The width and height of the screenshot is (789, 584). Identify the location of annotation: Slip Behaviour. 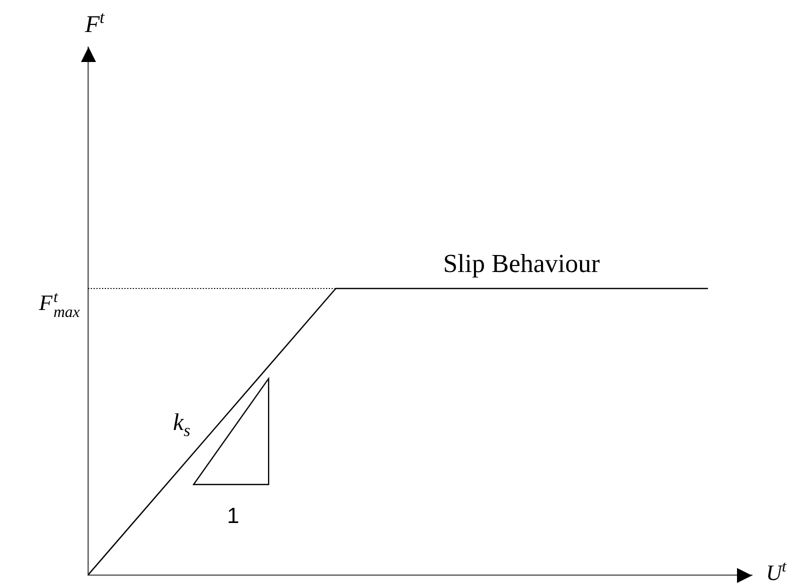
(521, 263).